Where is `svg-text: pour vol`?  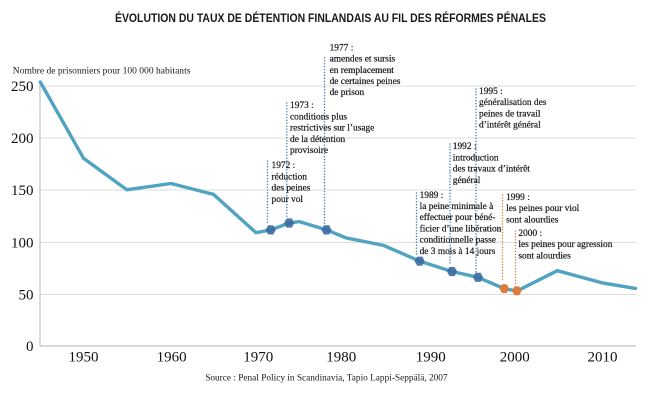
svg-text: pour vol is located at coordinates (288, 200).